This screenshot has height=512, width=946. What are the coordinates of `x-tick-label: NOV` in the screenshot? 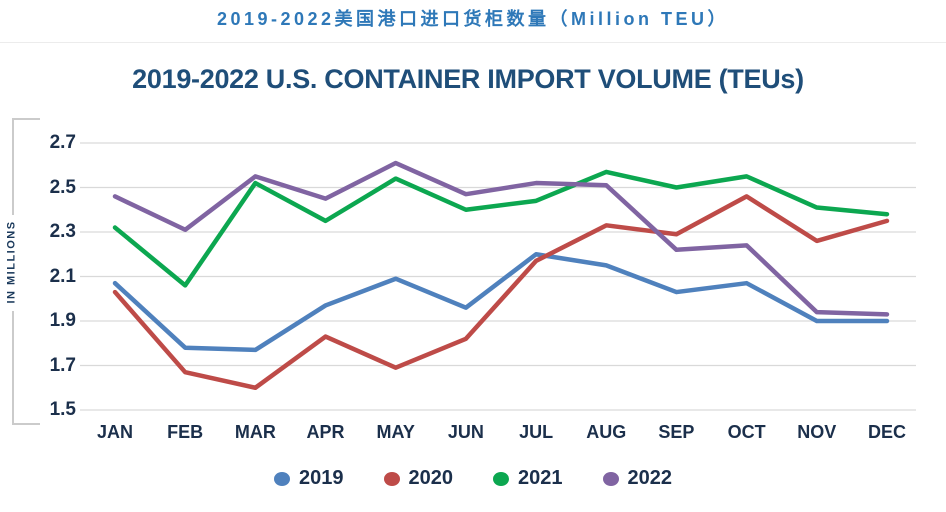 It's located at (817, 432).